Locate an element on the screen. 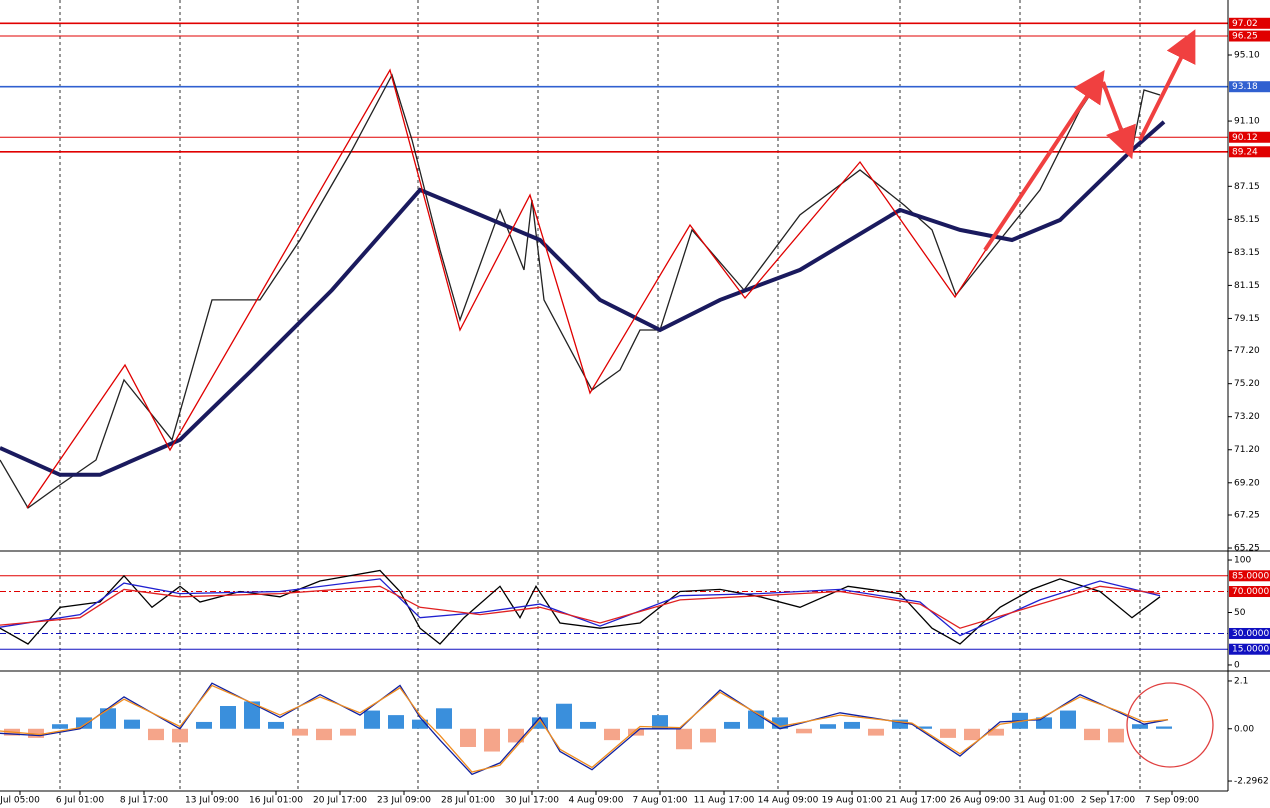  y-tick-label: 79.15 is located at coordinates (1247, 319).